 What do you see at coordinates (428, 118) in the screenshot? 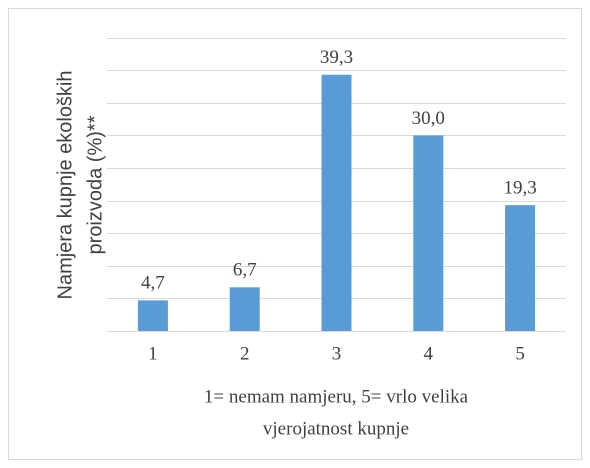
I see `data-label: 30,0` at bounding box center [428, 118].